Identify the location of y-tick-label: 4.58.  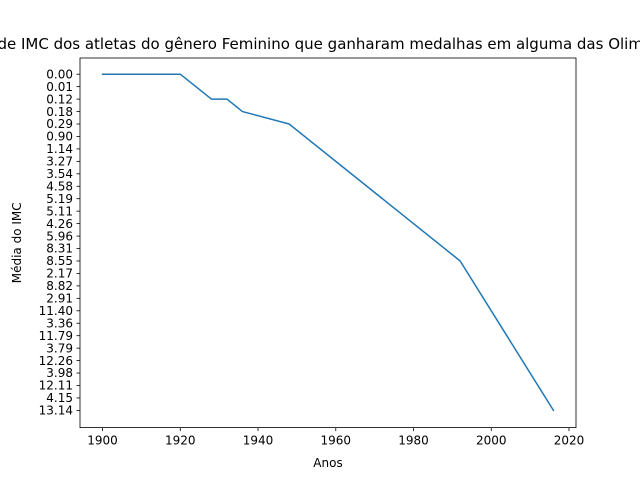
(59, 186).